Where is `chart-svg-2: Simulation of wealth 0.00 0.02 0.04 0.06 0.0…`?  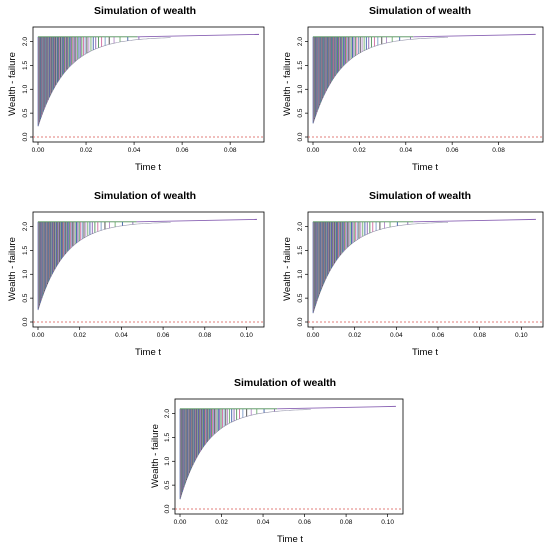
chart-svg-2: Simulation of wealth 0.00 0.02 0.04 0.06 0.0… is located at coordinates (413, 89).